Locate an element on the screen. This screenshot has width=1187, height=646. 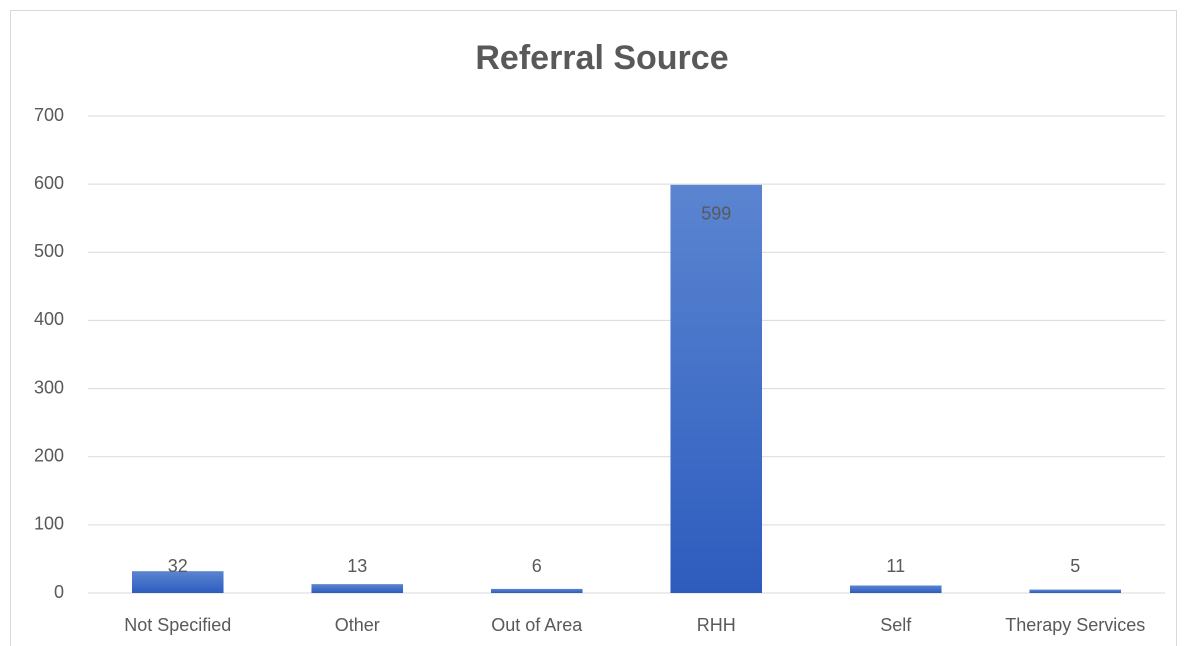
data-label: 13 is located at coordinates (357, 566).